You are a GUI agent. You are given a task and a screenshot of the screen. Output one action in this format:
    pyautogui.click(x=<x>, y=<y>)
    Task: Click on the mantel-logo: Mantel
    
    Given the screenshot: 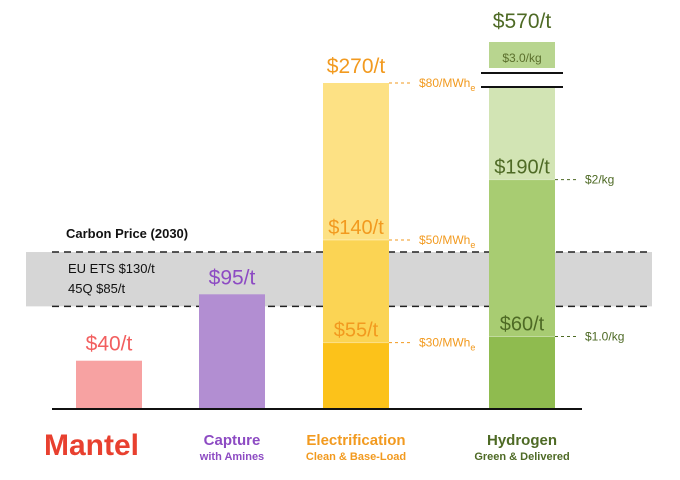 What is the action you would take?
    pyautogui.click(x=91, y=445)
    